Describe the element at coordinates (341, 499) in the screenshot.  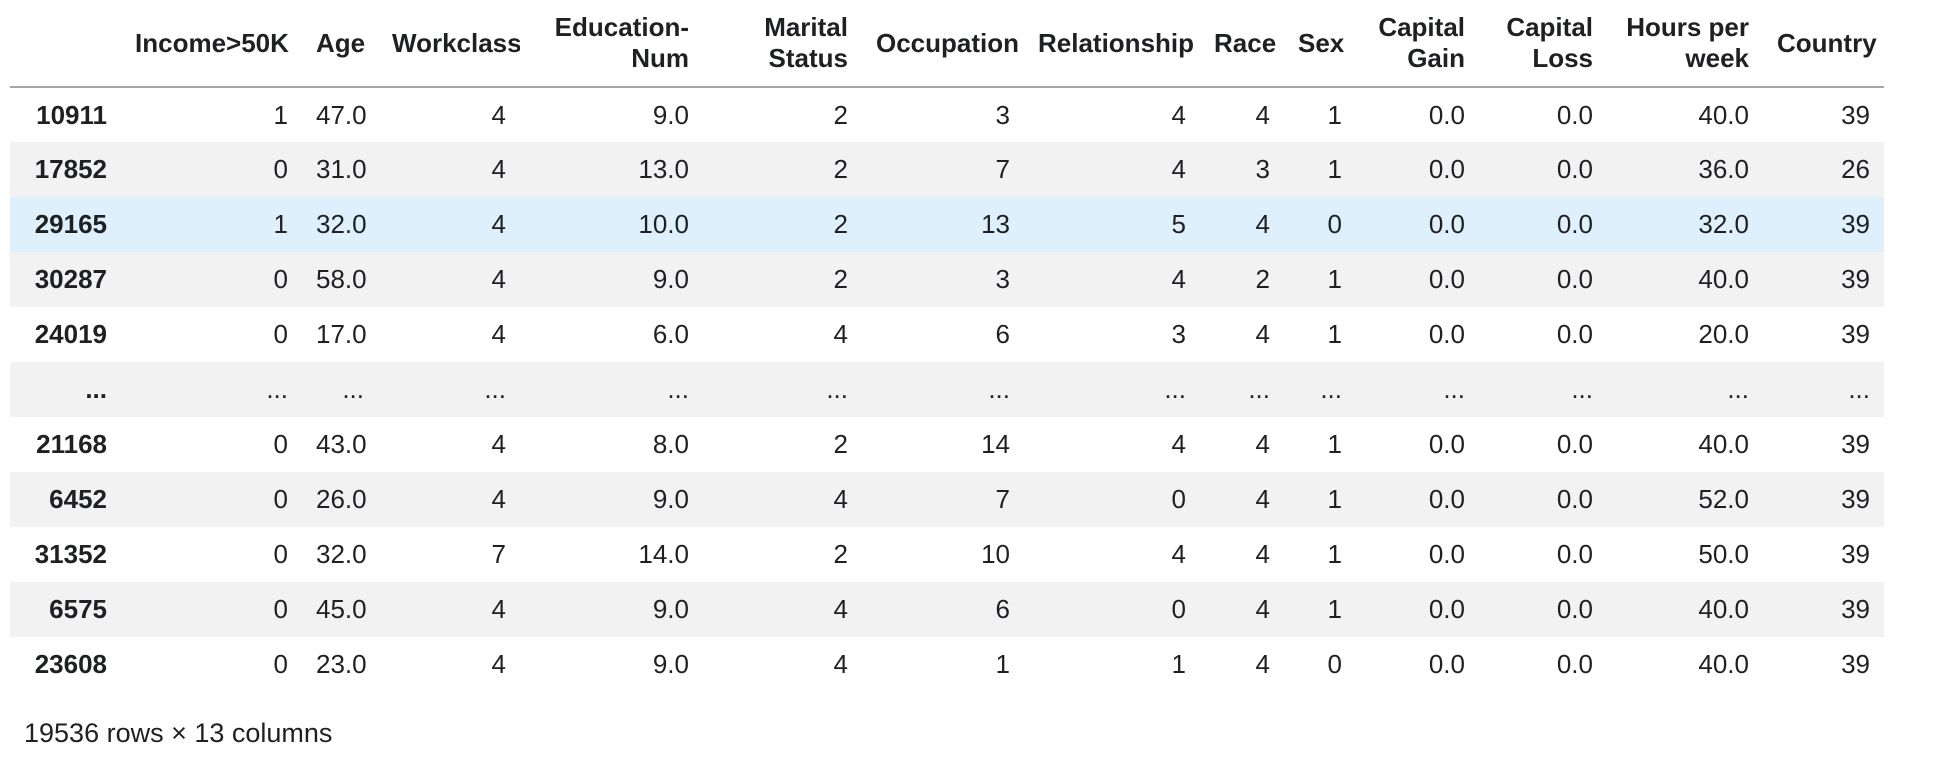
I see `table-cell: 26.0` at that location.